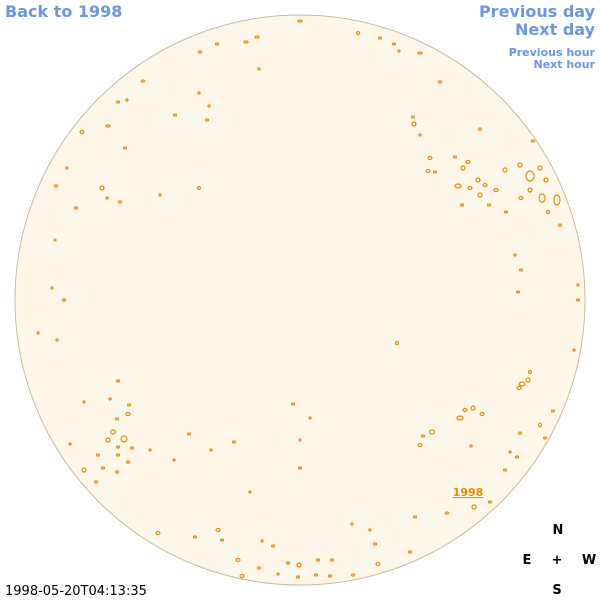  I want to click on previous-hour-link: Previous hour, so click(552, 52).